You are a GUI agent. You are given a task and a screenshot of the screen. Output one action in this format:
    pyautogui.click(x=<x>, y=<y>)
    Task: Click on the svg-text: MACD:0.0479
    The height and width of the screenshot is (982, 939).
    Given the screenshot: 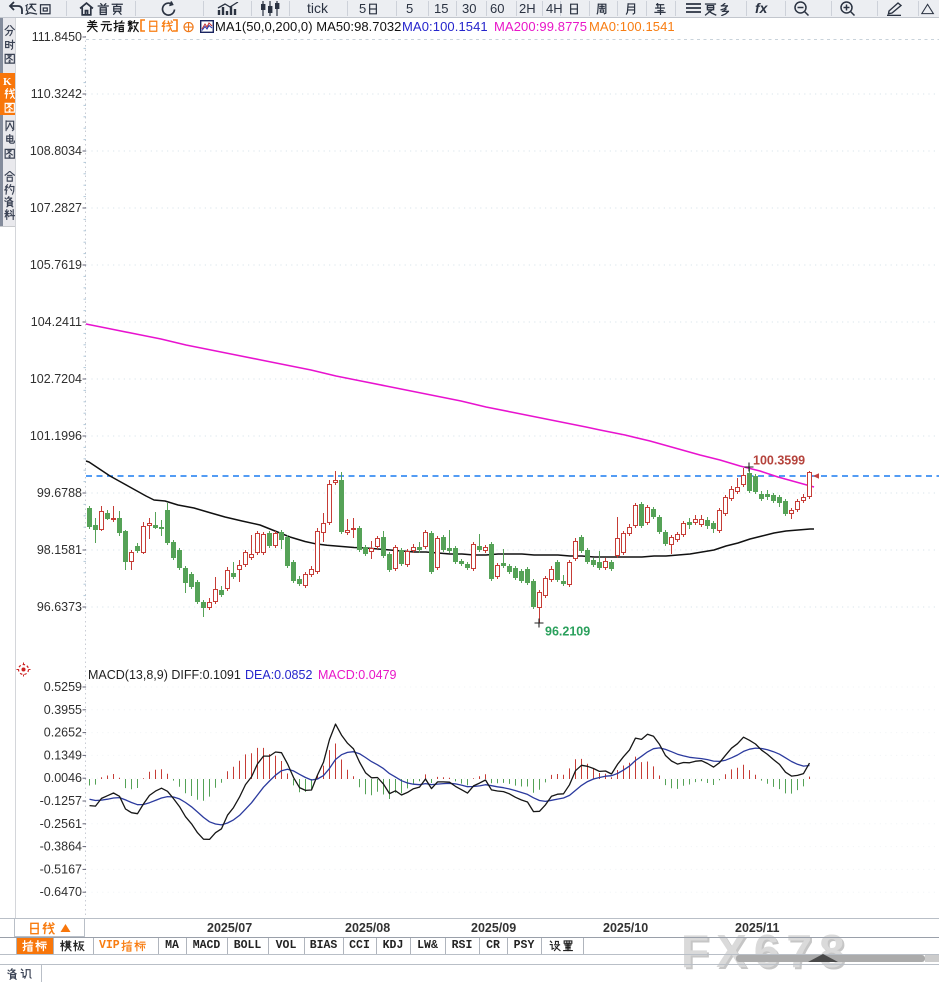 What is the action you would take?
    pyautogui.click(x=357, y=675)
    